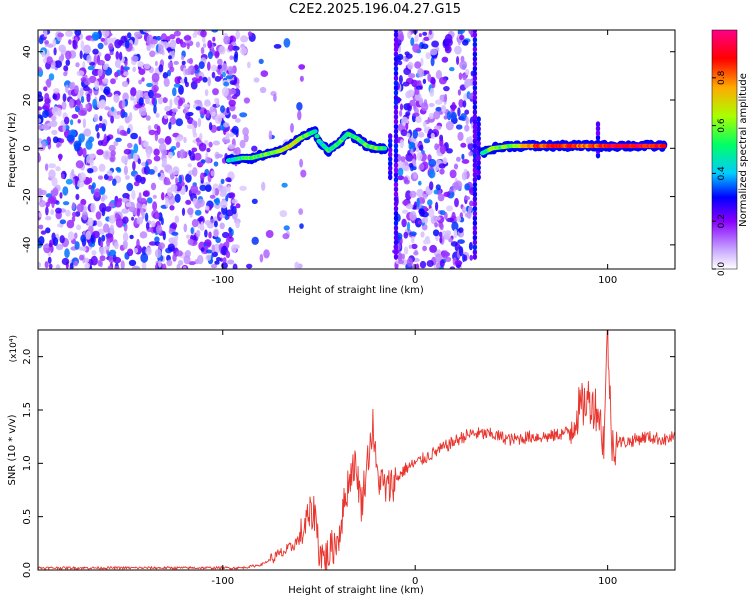 This screenshot has width=750, height=600. Describe the element at coordinates (27, 196) in the screenshot. I see `y-tick-label: -20` at that location.